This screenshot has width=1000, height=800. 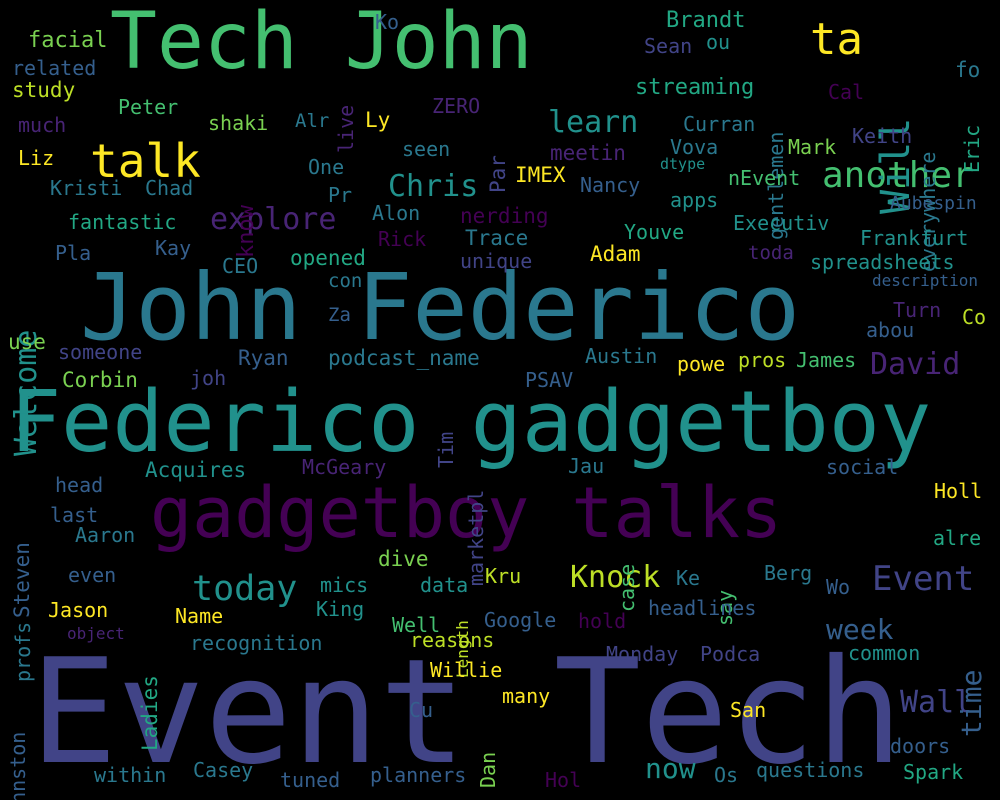 What do you see at coordinates (18, 765) in the screenshot?
I see `word-cloud-word: Johnston` at bounding box center [18, 765].